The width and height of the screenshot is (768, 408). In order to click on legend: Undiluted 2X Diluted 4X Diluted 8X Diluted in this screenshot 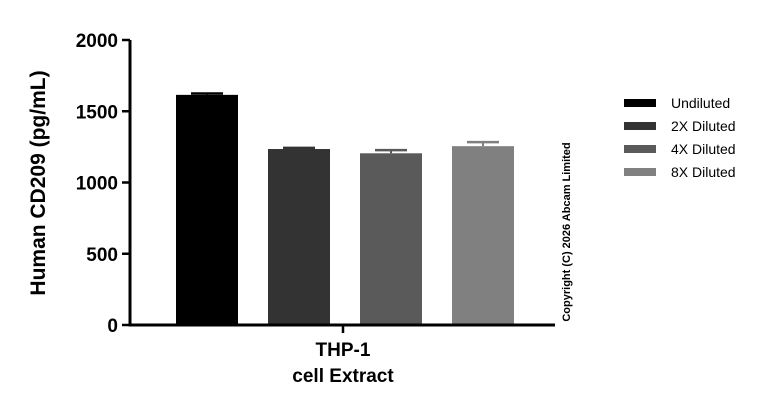, I will do `click(680, 137)`.